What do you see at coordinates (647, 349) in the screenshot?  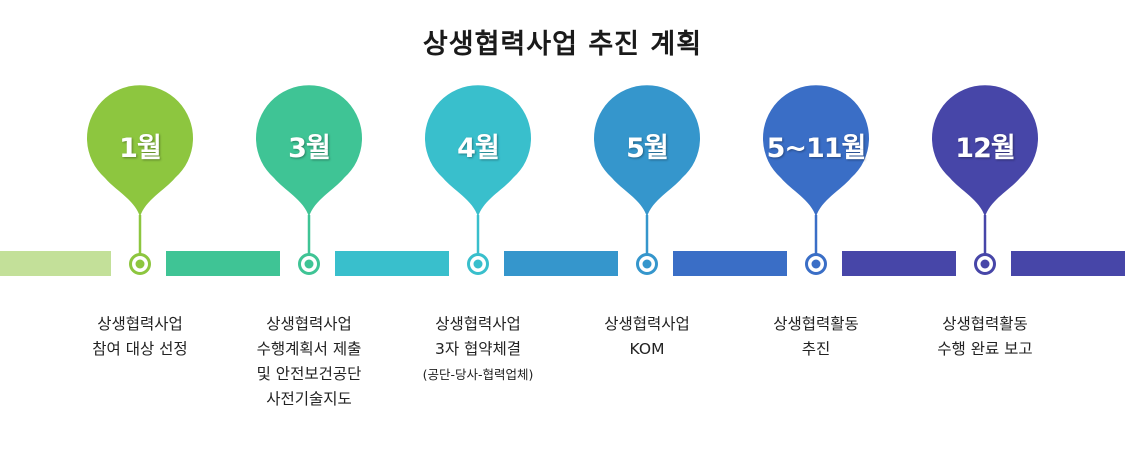 I see `stage-description-line: KOM` at bounding box center [647, 349].